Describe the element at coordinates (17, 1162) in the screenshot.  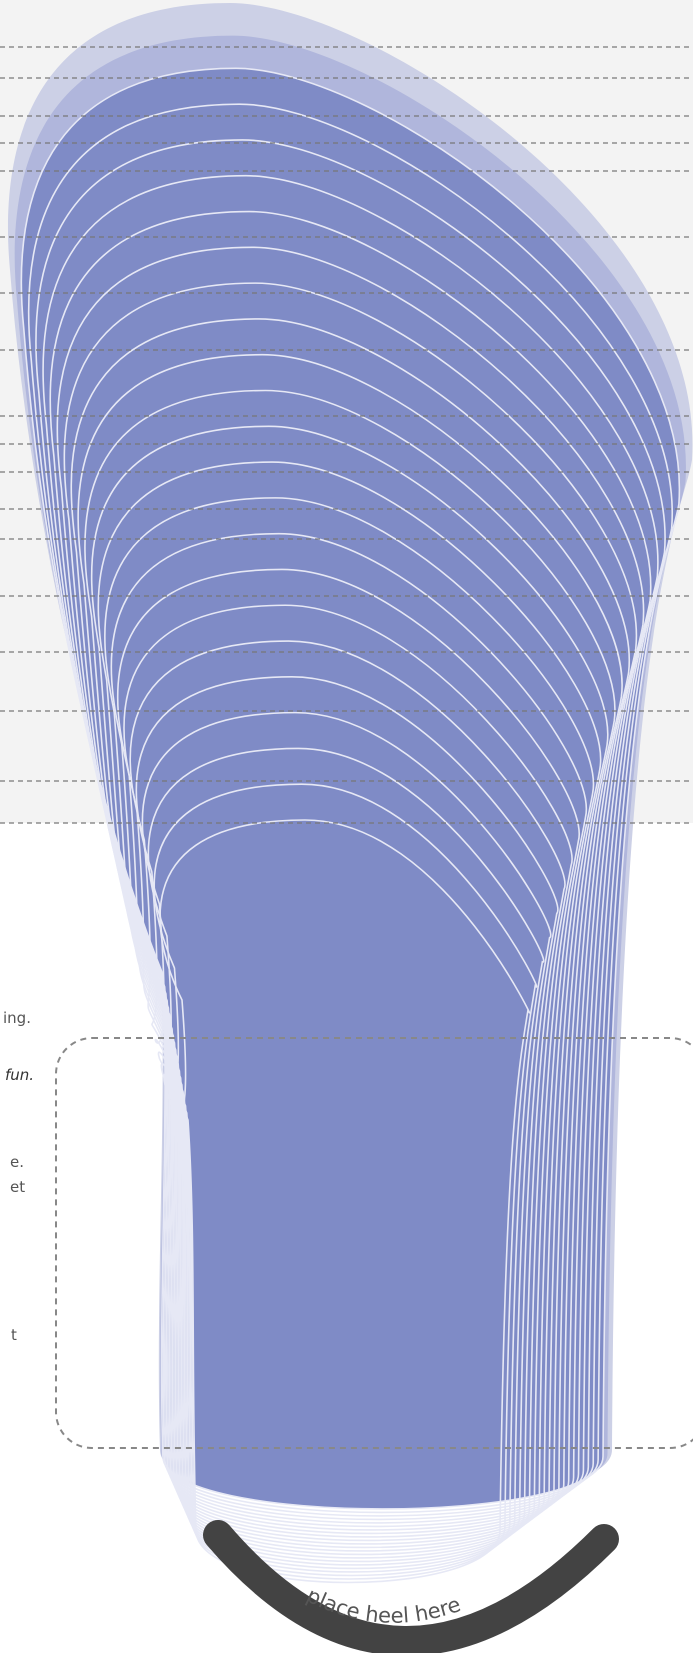
I see `text-fragment-3: e.` at that location.